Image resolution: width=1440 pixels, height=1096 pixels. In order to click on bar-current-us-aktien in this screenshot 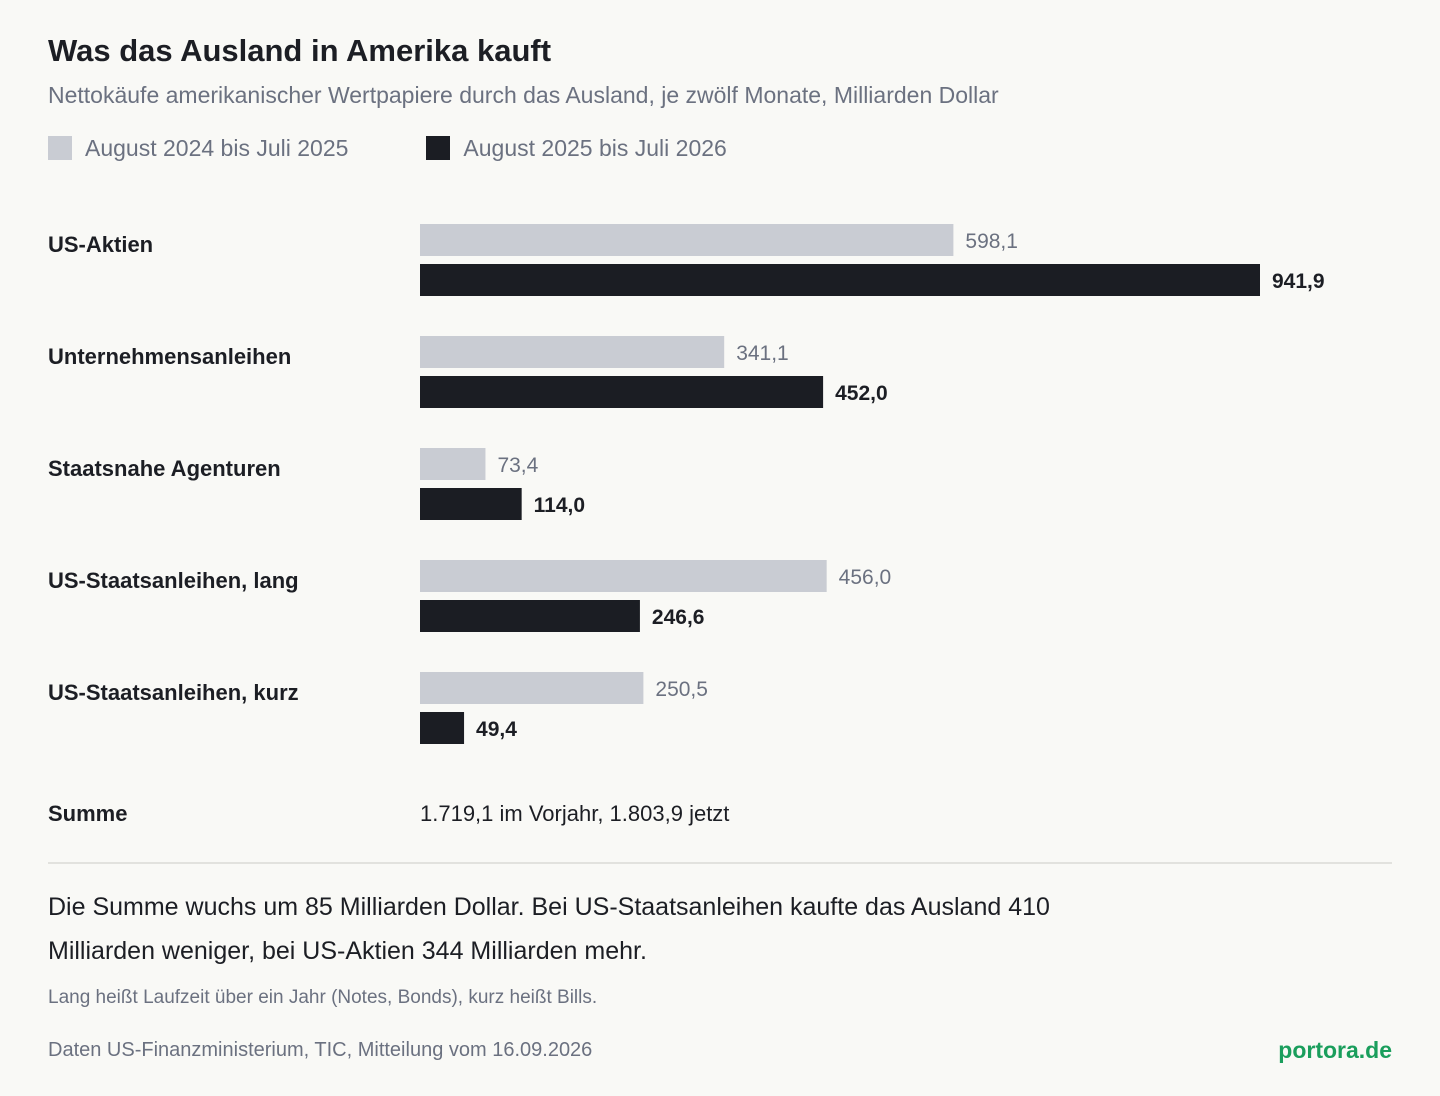, I will do `click(840, 280)`.